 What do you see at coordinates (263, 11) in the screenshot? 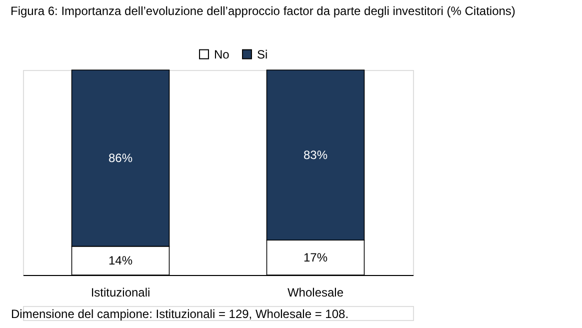
I see `chart-title: Figura 6: Importanza dell’evoluzione dell’approccio factor da parte degli investitori (% Citations)` at bounding box center [263, 11].